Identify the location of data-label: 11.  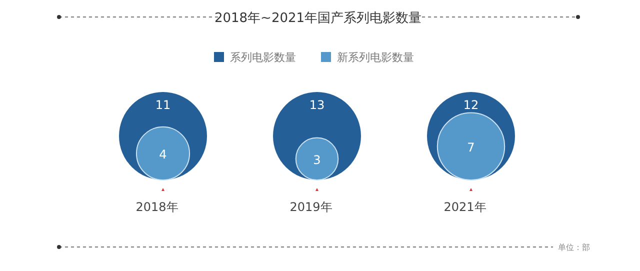
(163, 105).